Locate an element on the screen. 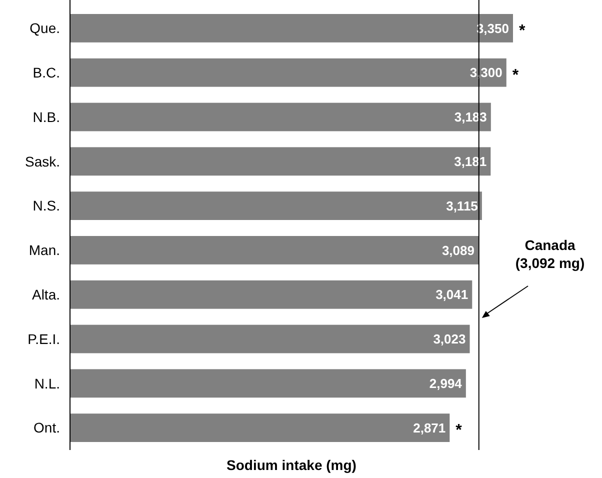 The image size is (602, 478). ref-line-label: Canada (3,092 mg) is located at coordinates (550, 254).